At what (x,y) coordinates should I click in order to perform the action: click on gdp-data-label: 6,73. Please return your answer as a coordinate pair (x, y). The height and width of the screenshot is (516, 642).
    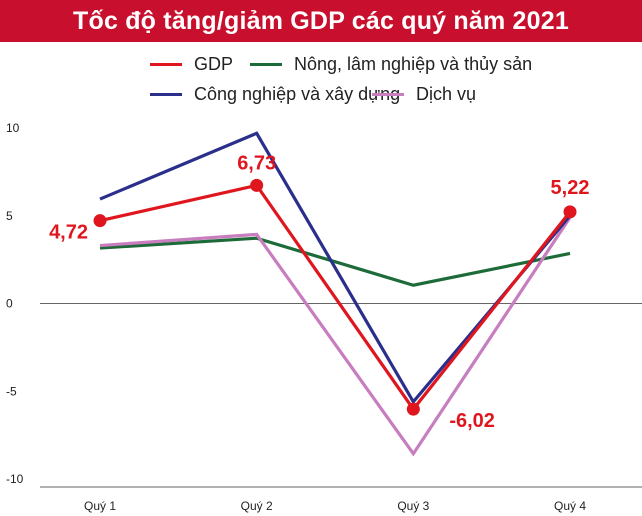
    Looking at the image, I should click on (256, 163).